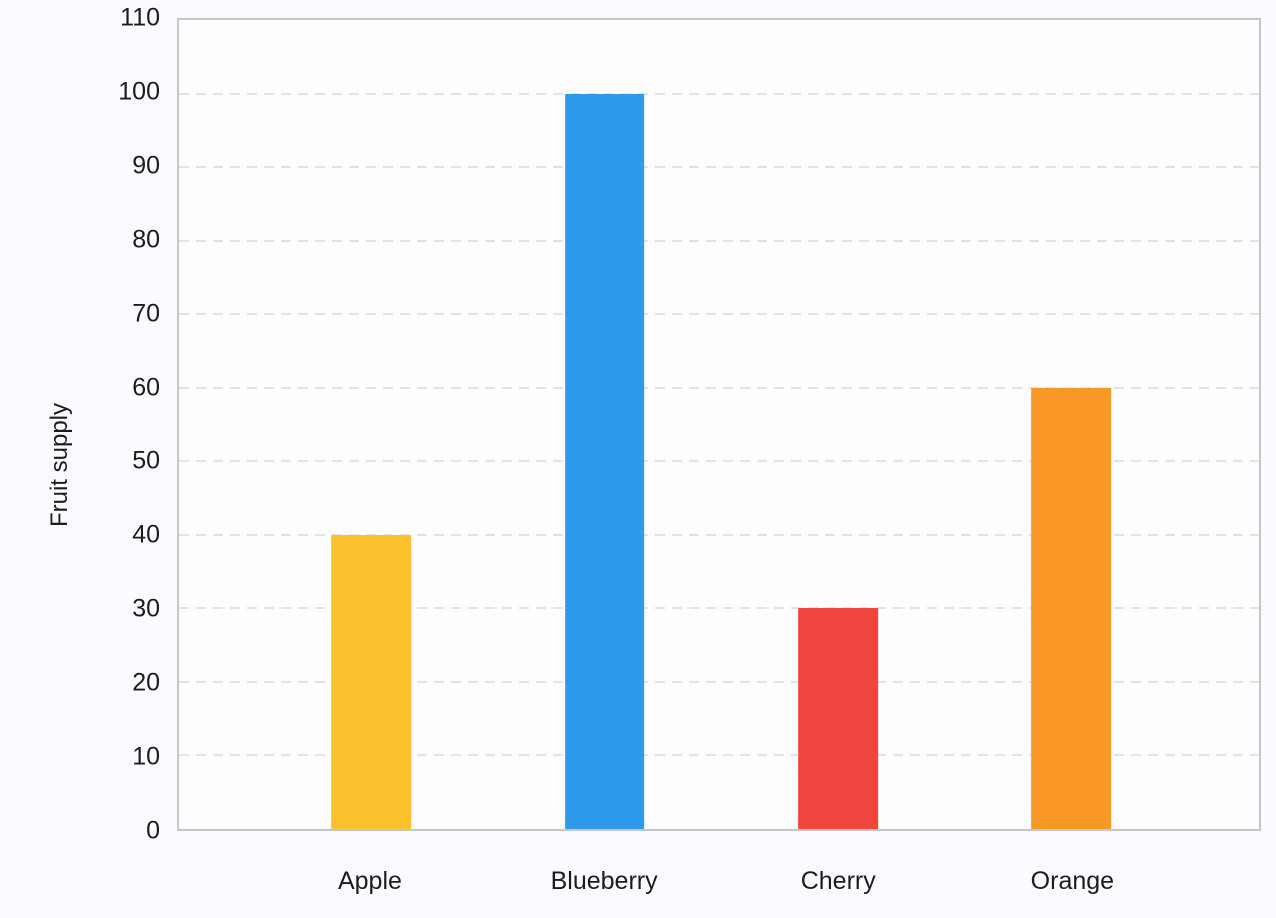 This screenshot has width=1276, height=918. What do you see at coordinates (1072, 881) in the screenshot?
I see `x-category-label-orange: Orange` at bounding box center [1072, 881].